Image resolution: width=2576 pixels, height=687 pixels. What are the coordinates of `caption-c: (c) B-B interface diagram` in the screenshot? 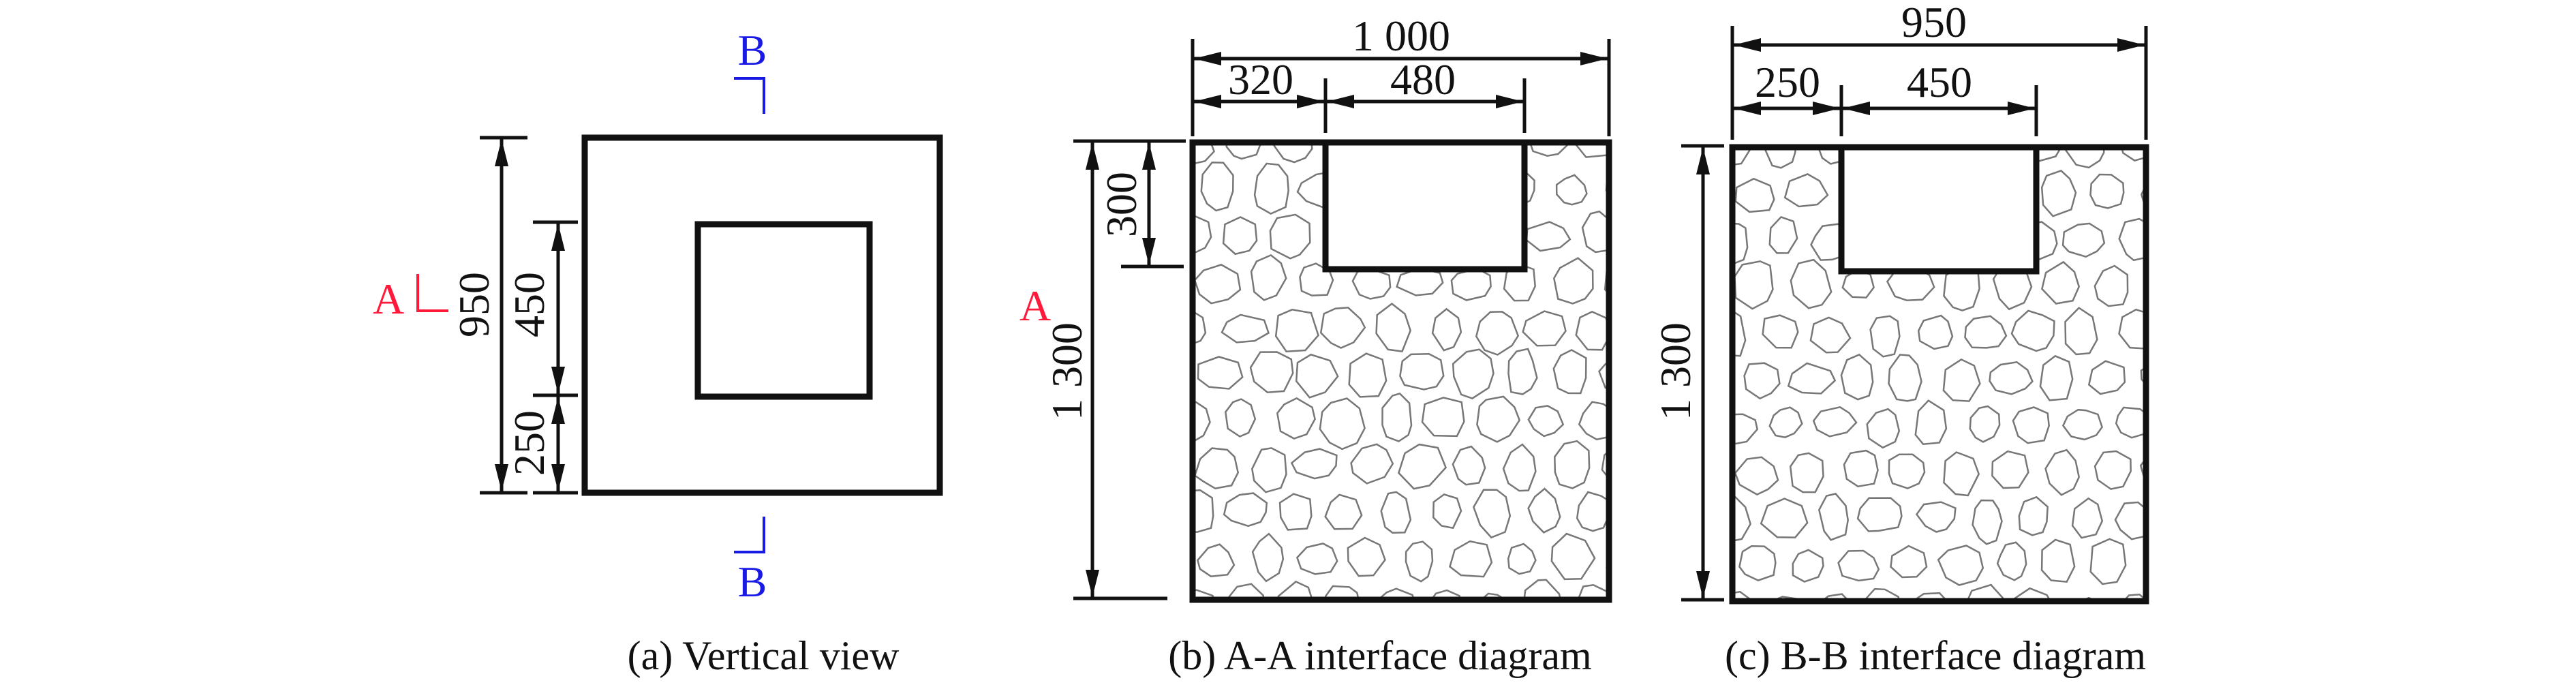 It's located at (1935, 656).